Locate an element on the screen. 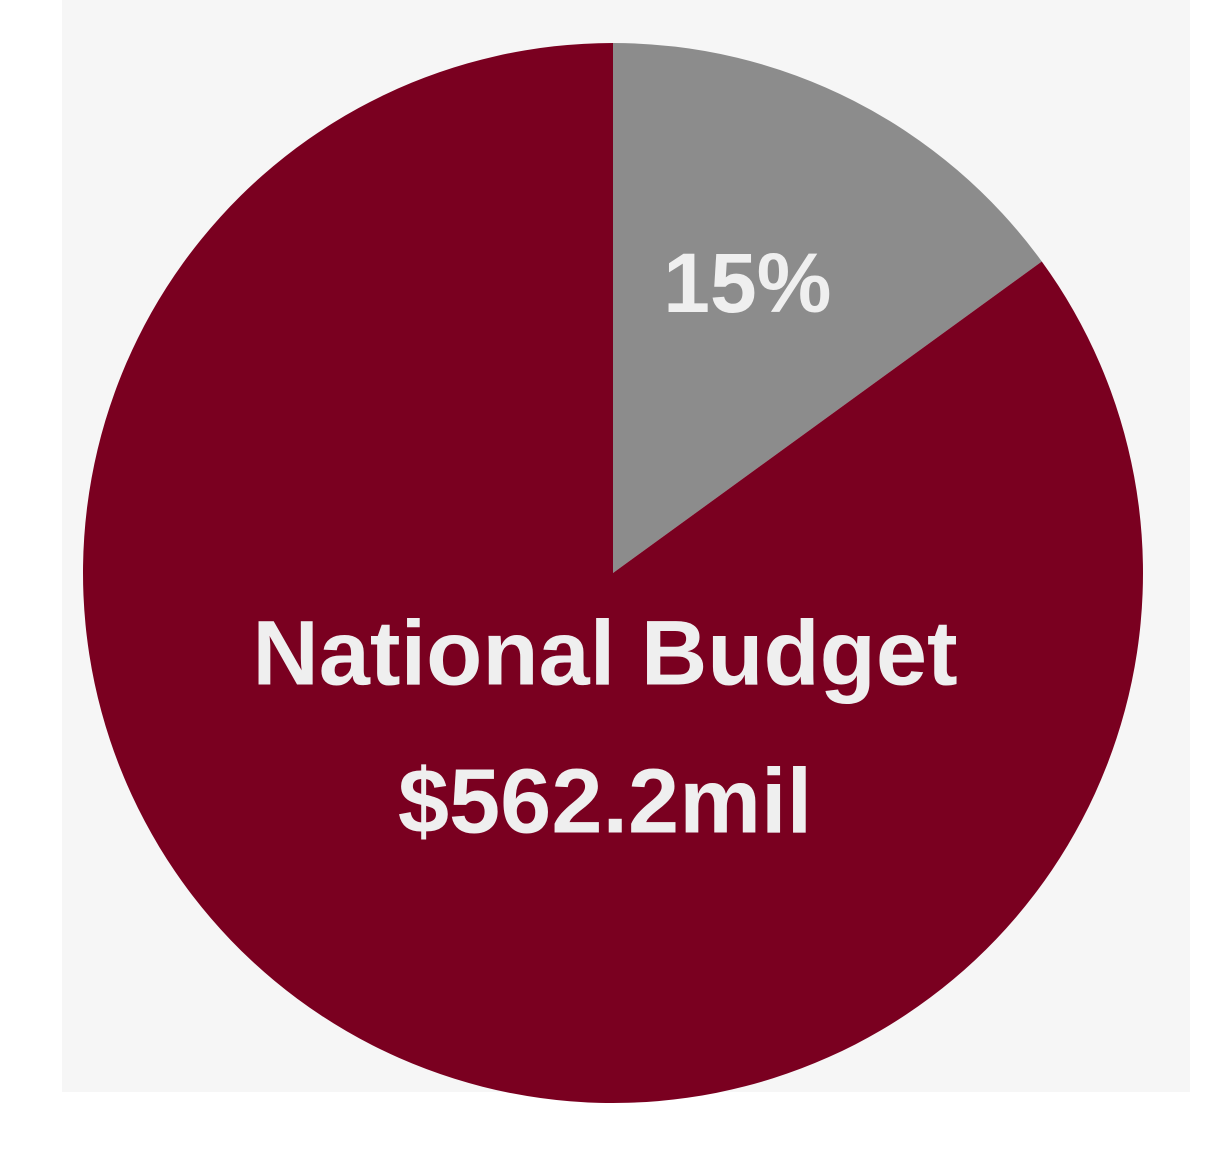 This screenshot has height=1152, width=1225. annotation: $562.2mil is located at coordinates (605, 801).